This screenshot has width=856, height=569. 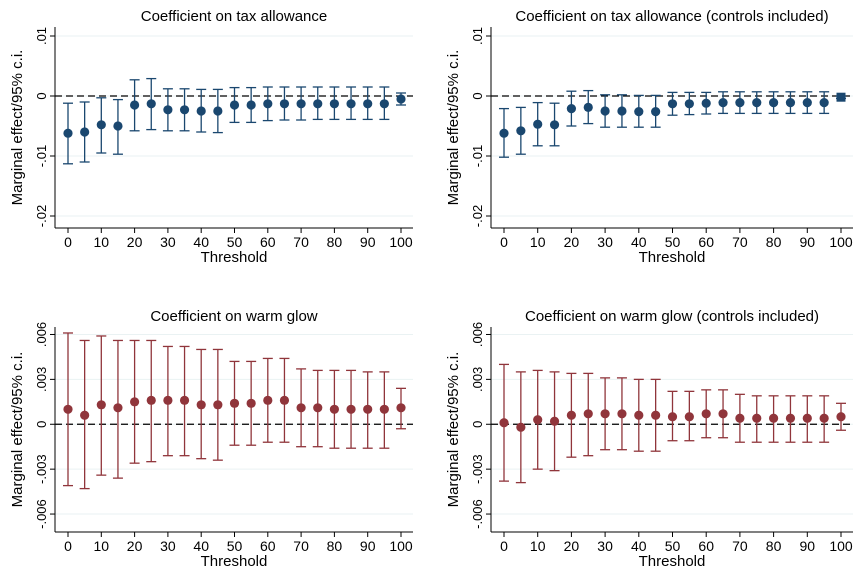 I want to click on chart-title: Coefficient on tax allowance, so click(x=234, y=16).